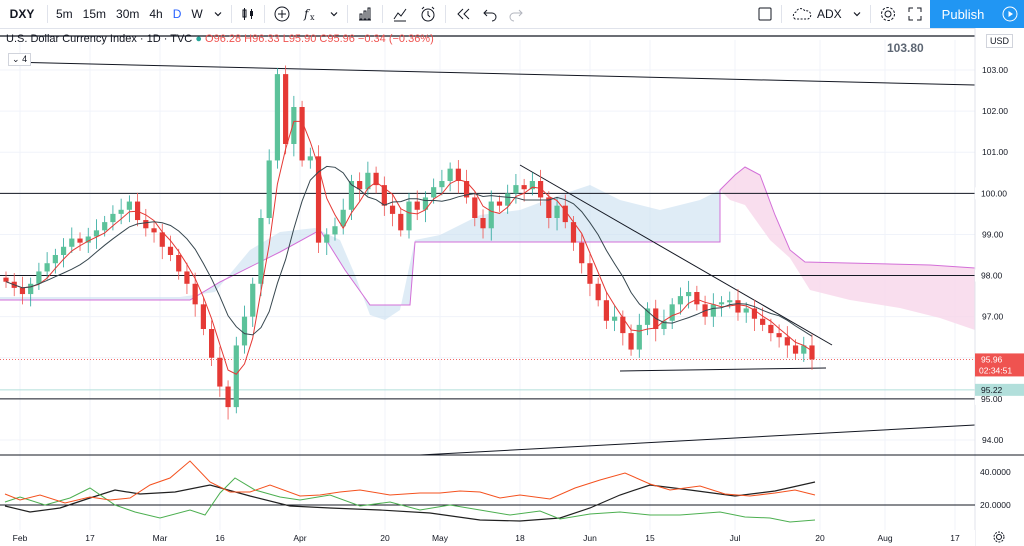 This screenshot has width=1024, height=546. I want to click on indicators-dropdown-icon, so click(334, 14).